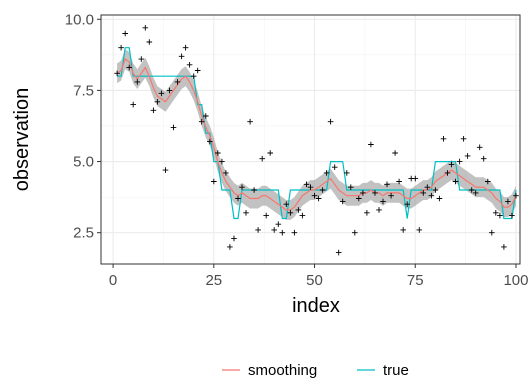 The image size is (530, 383). I want to click on y-axis-title: observation, so click(22, 139).